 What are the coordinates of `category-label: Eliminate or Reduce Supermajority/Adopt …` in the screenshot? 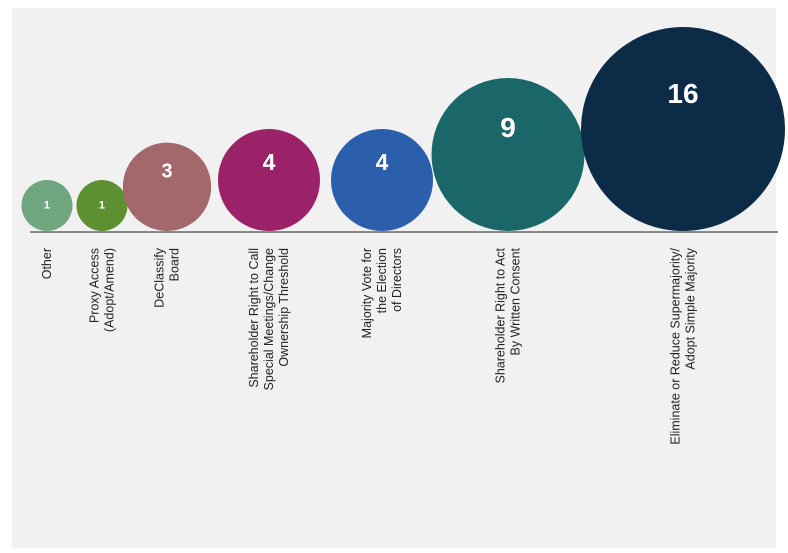 It's located at (683, 345).